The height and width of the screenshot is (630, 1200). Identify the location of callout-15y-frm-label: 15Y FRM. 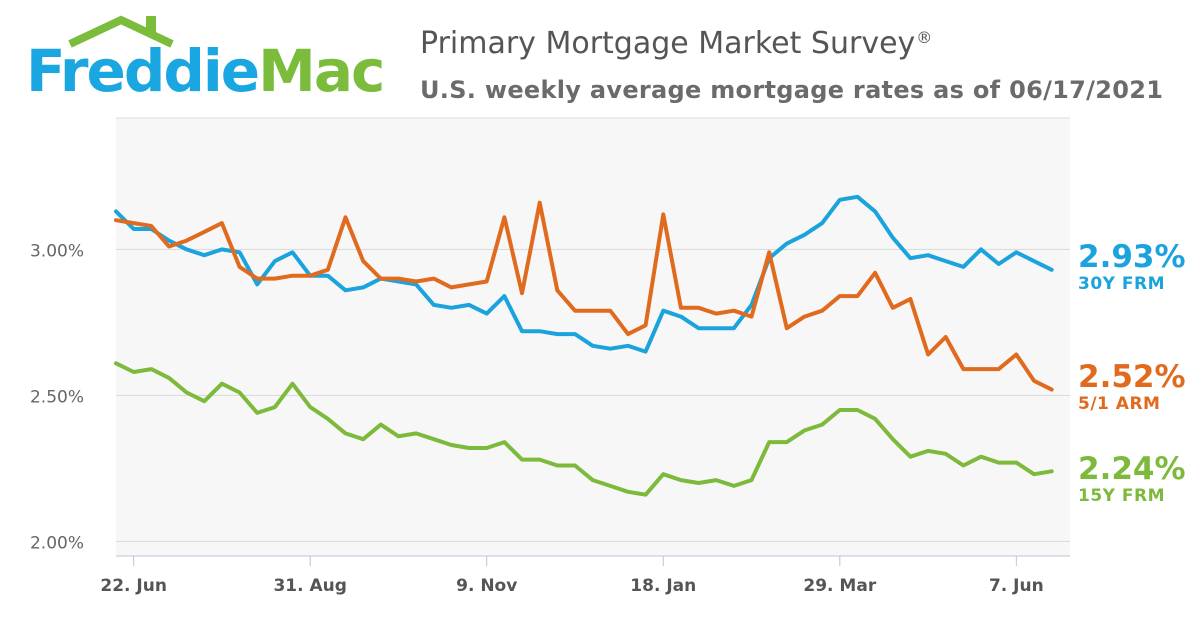
(1122, 496).